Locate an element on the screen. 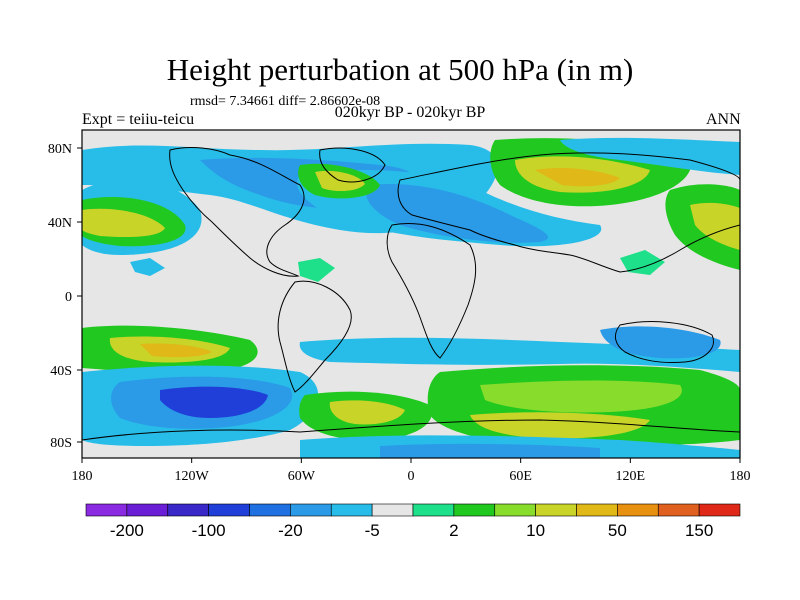 The image size is (800, 600). x-tick-label: 0 is located at coordinates (411, 476).